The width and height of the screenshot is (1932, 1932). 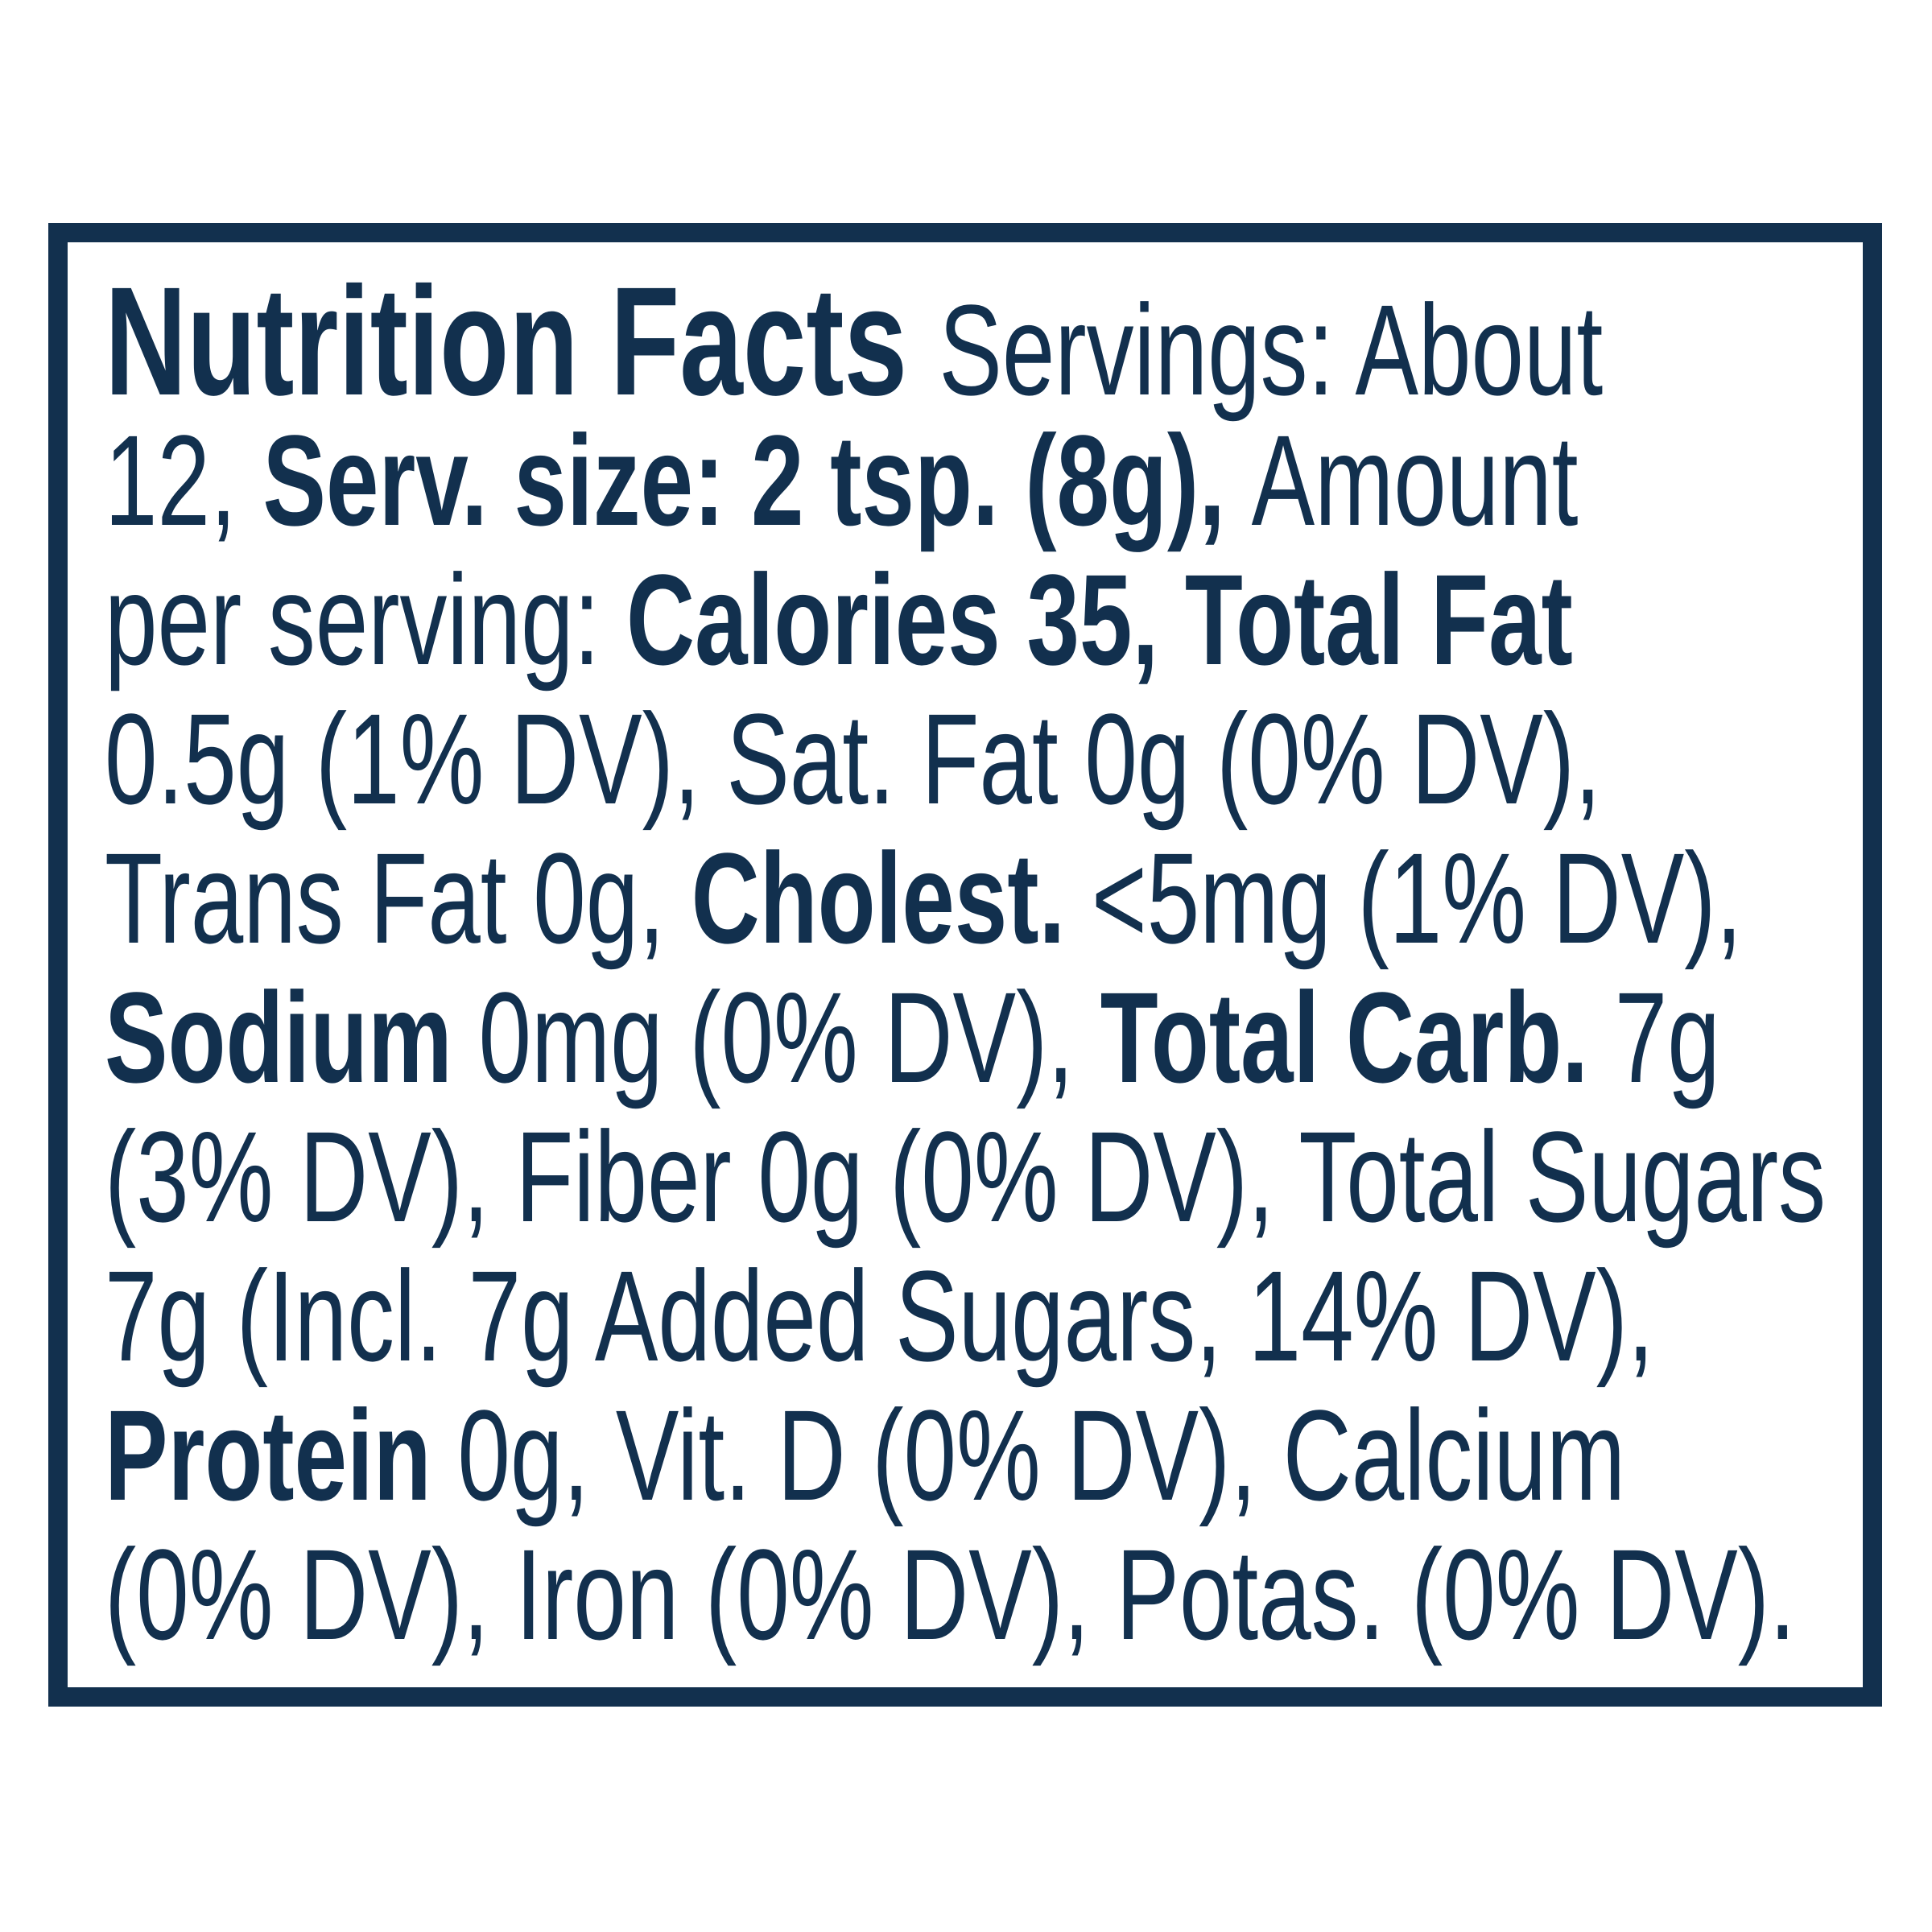 What do you see at coordinates (292, 1037) in the screenshot?
I see `sodium-label: Sodium` at bounding box center [292, 1037].